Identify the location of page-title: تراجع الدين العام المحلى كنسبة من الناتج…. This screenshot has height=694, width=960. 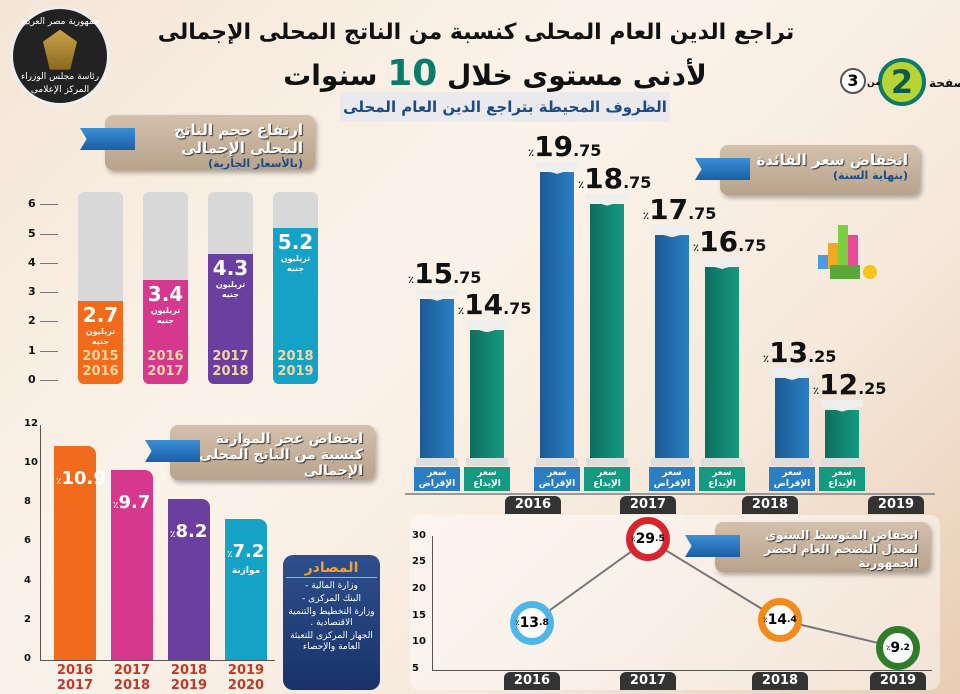
(476, 32).